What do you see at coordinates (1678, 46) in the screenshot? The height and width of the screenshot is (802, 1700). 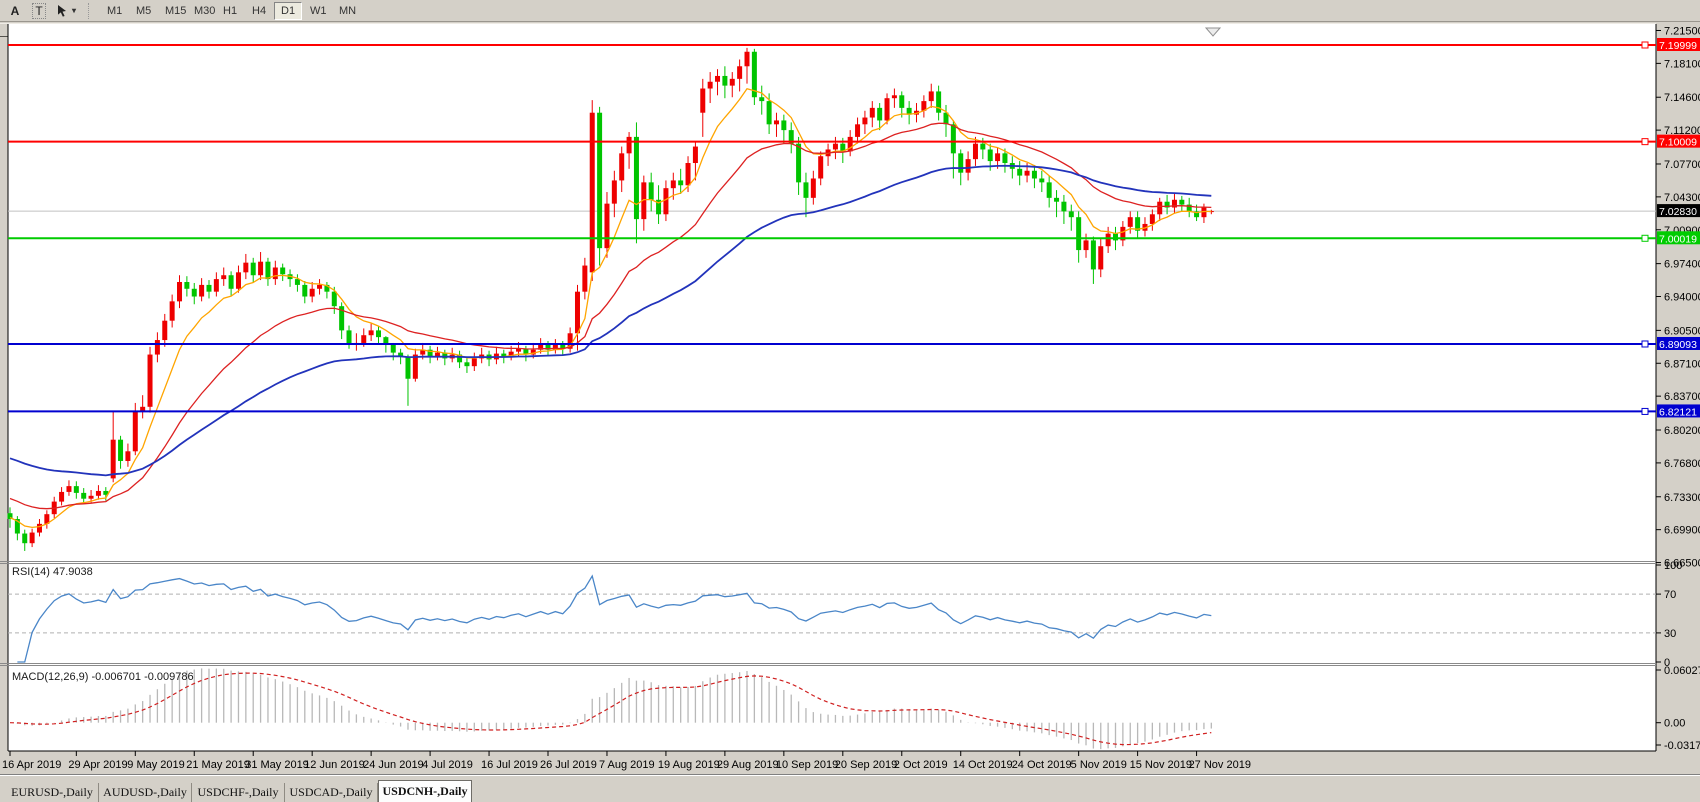 I see `price-tag-7.19999-text: 7.19999` at bounding box center [1678, 46].